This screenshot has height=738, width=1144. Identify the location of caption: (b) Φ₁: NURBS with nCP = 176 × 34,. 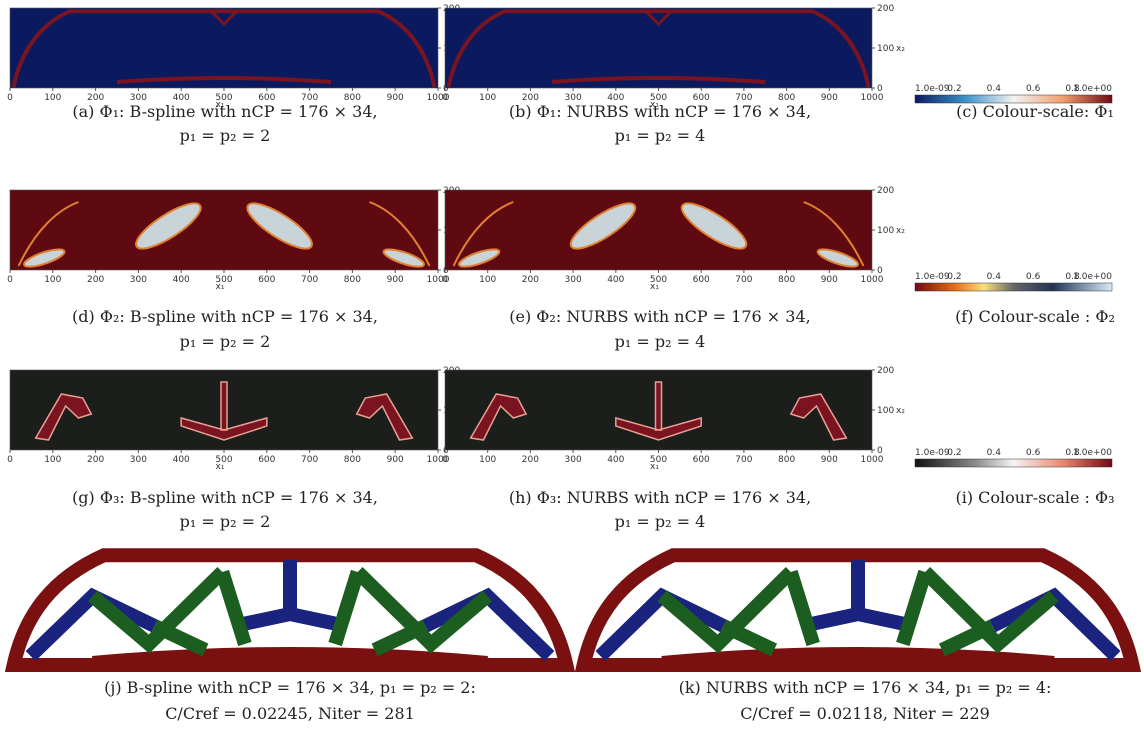
(660, 111).